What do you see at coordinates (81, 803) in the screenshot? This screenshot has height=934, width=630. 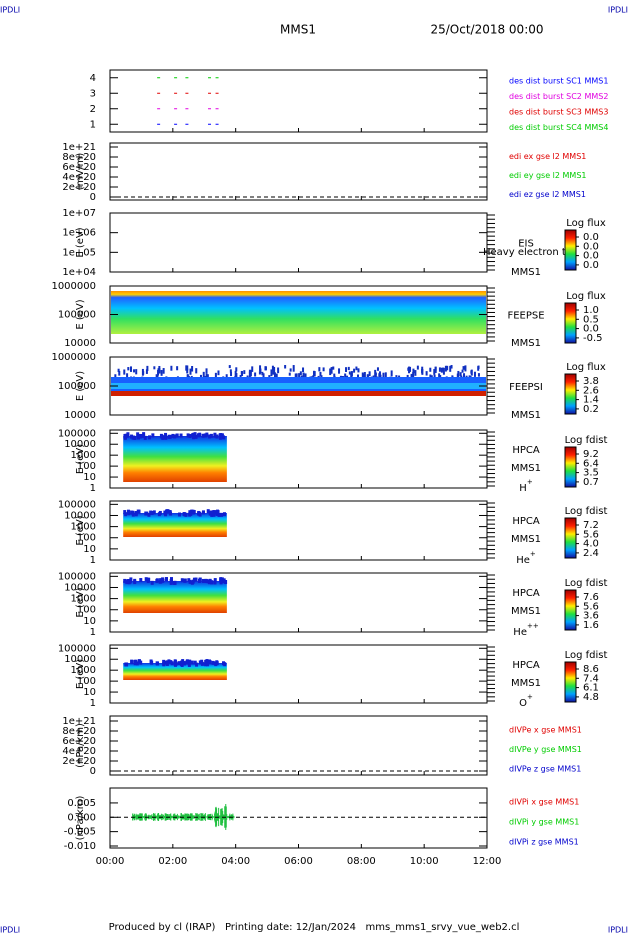 I see `y-tick-label: 0.005` at bounding box center [81, 803].